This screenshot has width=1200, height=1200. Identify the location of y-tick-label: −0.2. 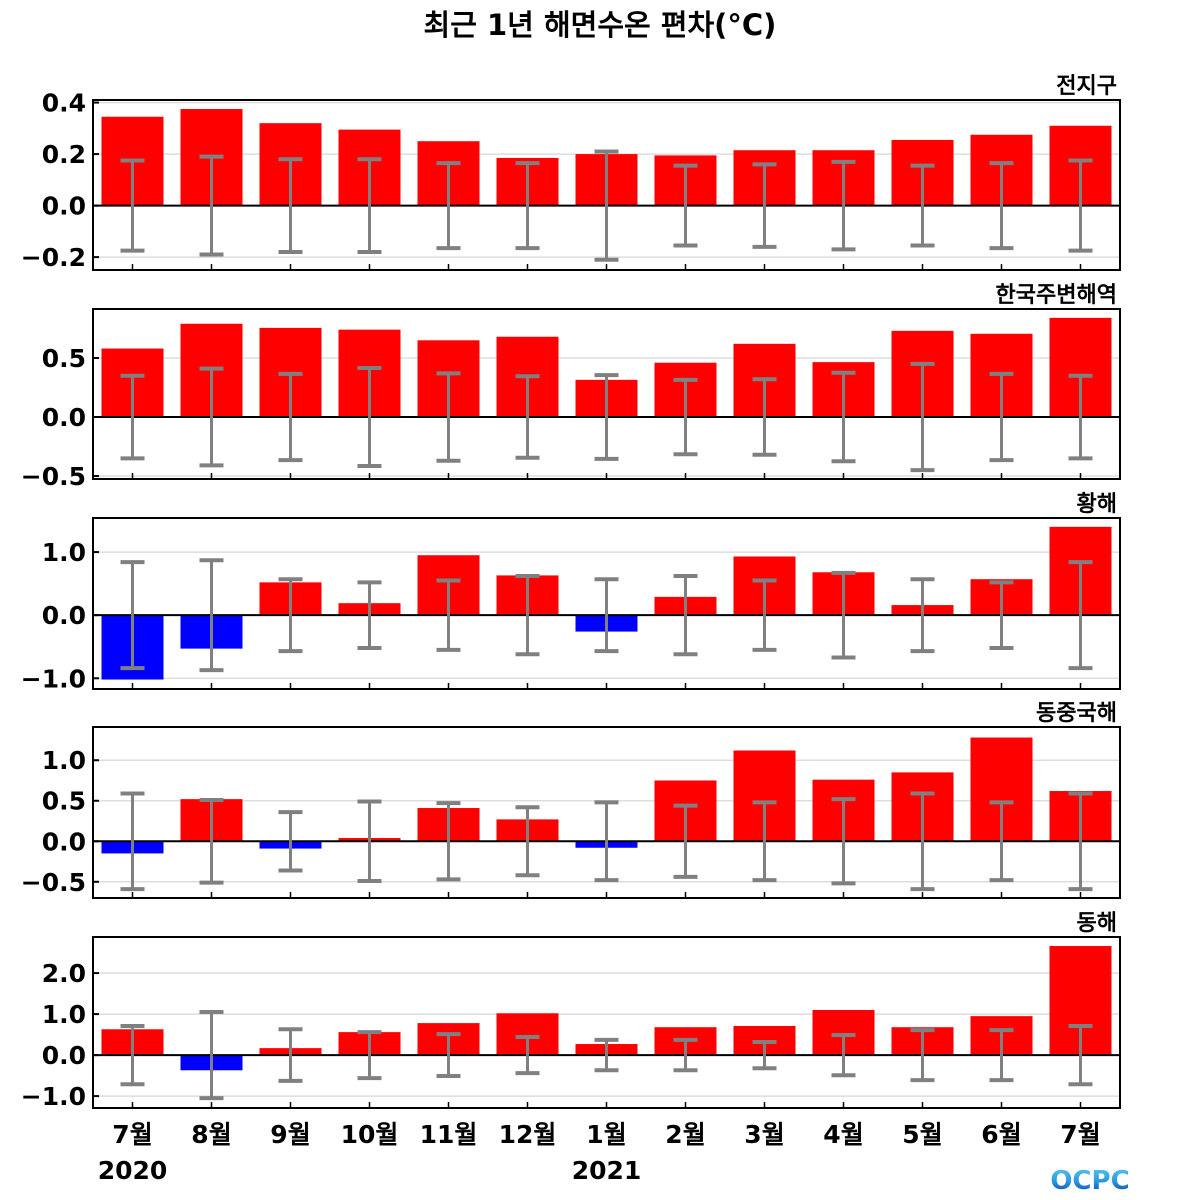
(53, 257).